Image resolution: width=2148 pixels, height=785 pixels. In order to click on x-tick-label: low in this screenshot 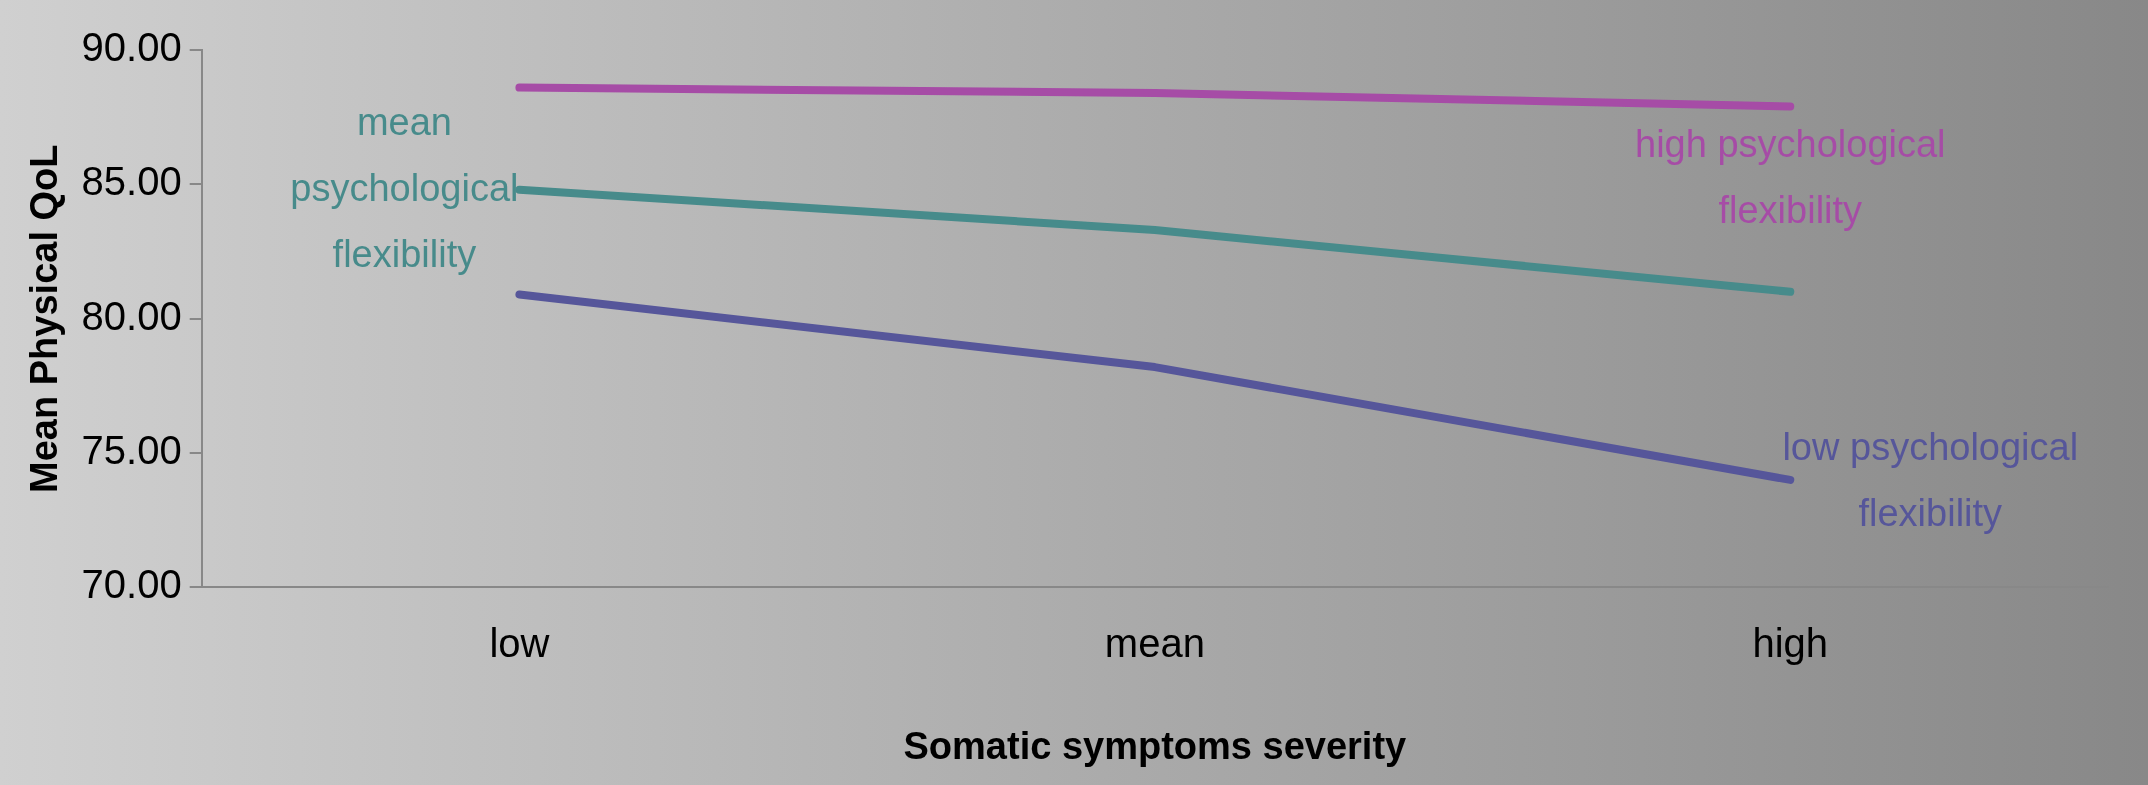, I will do `click(519, 643)`.